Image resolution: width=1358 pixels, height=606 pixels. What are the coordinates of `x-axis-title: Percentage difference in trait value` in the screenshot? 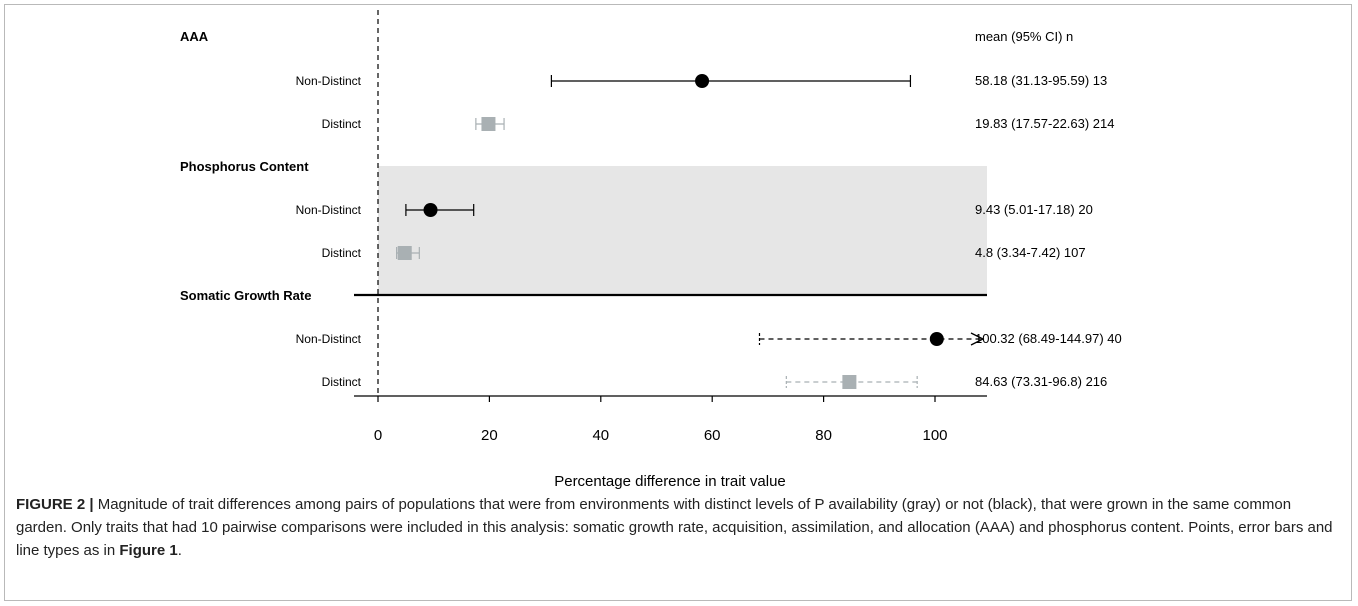 It's located at (670, 481).